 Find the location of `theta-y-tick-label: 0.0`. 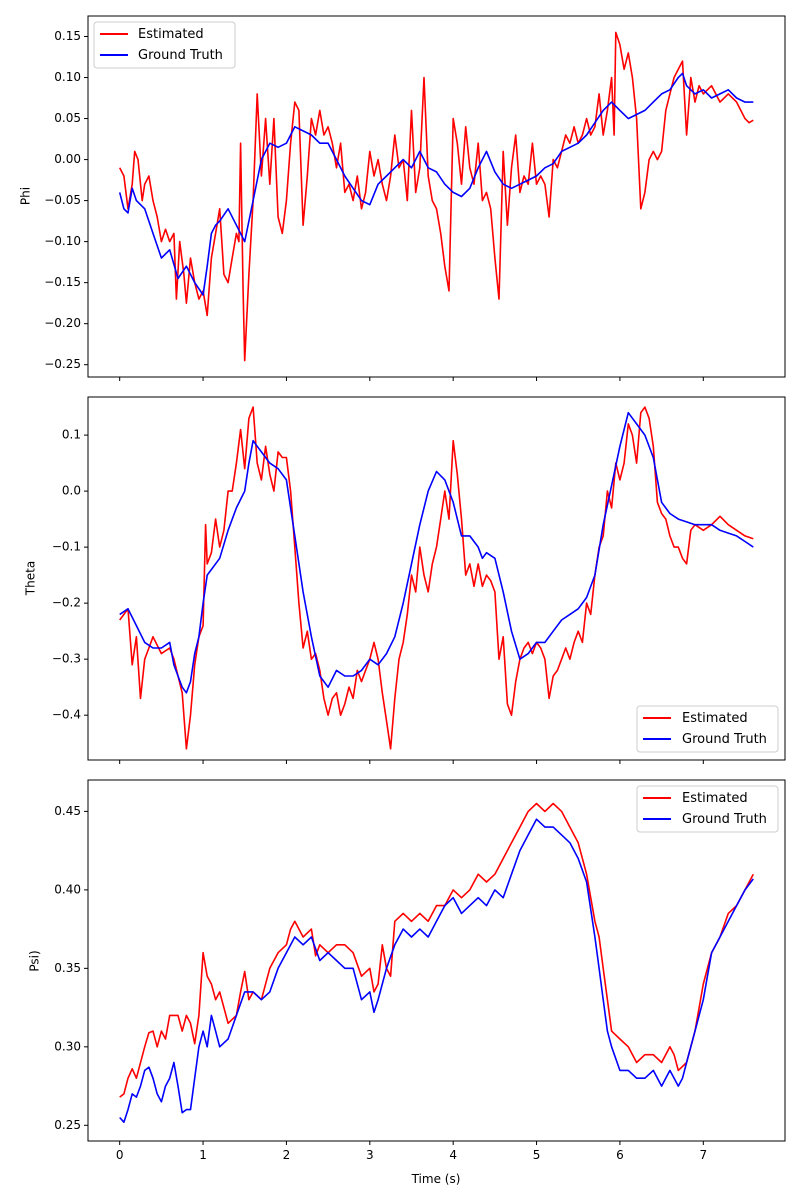

theta-y-tick-label: 0.0 is located at coordinates (71, 491).